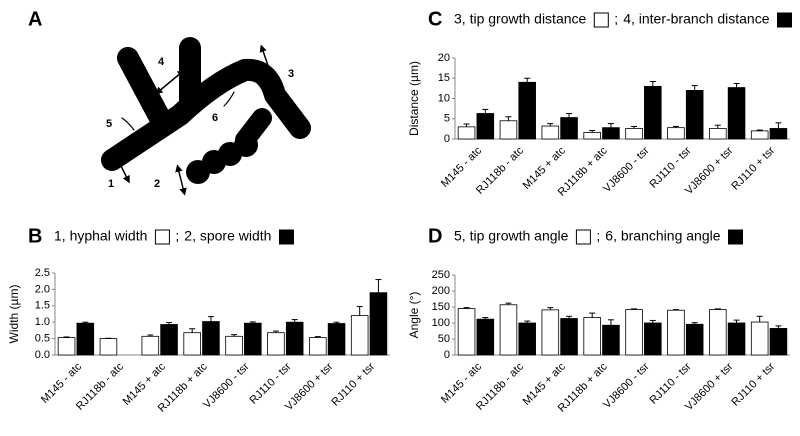 This screenshot has height=436, width=800. I want to click on legend-label: 1, hyphal width, so click(100, 236).